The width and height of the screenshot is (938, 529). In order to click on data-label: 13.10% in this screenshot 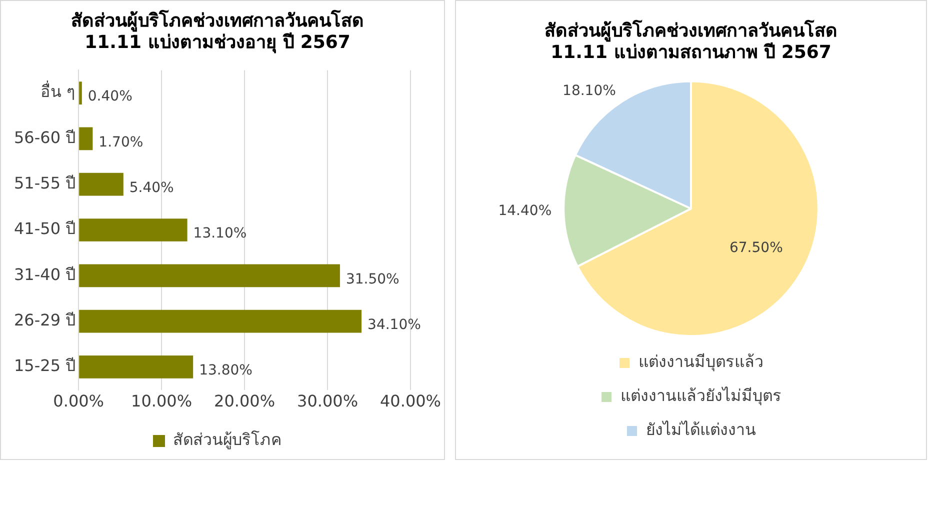, I will do `click(220, 234)`.